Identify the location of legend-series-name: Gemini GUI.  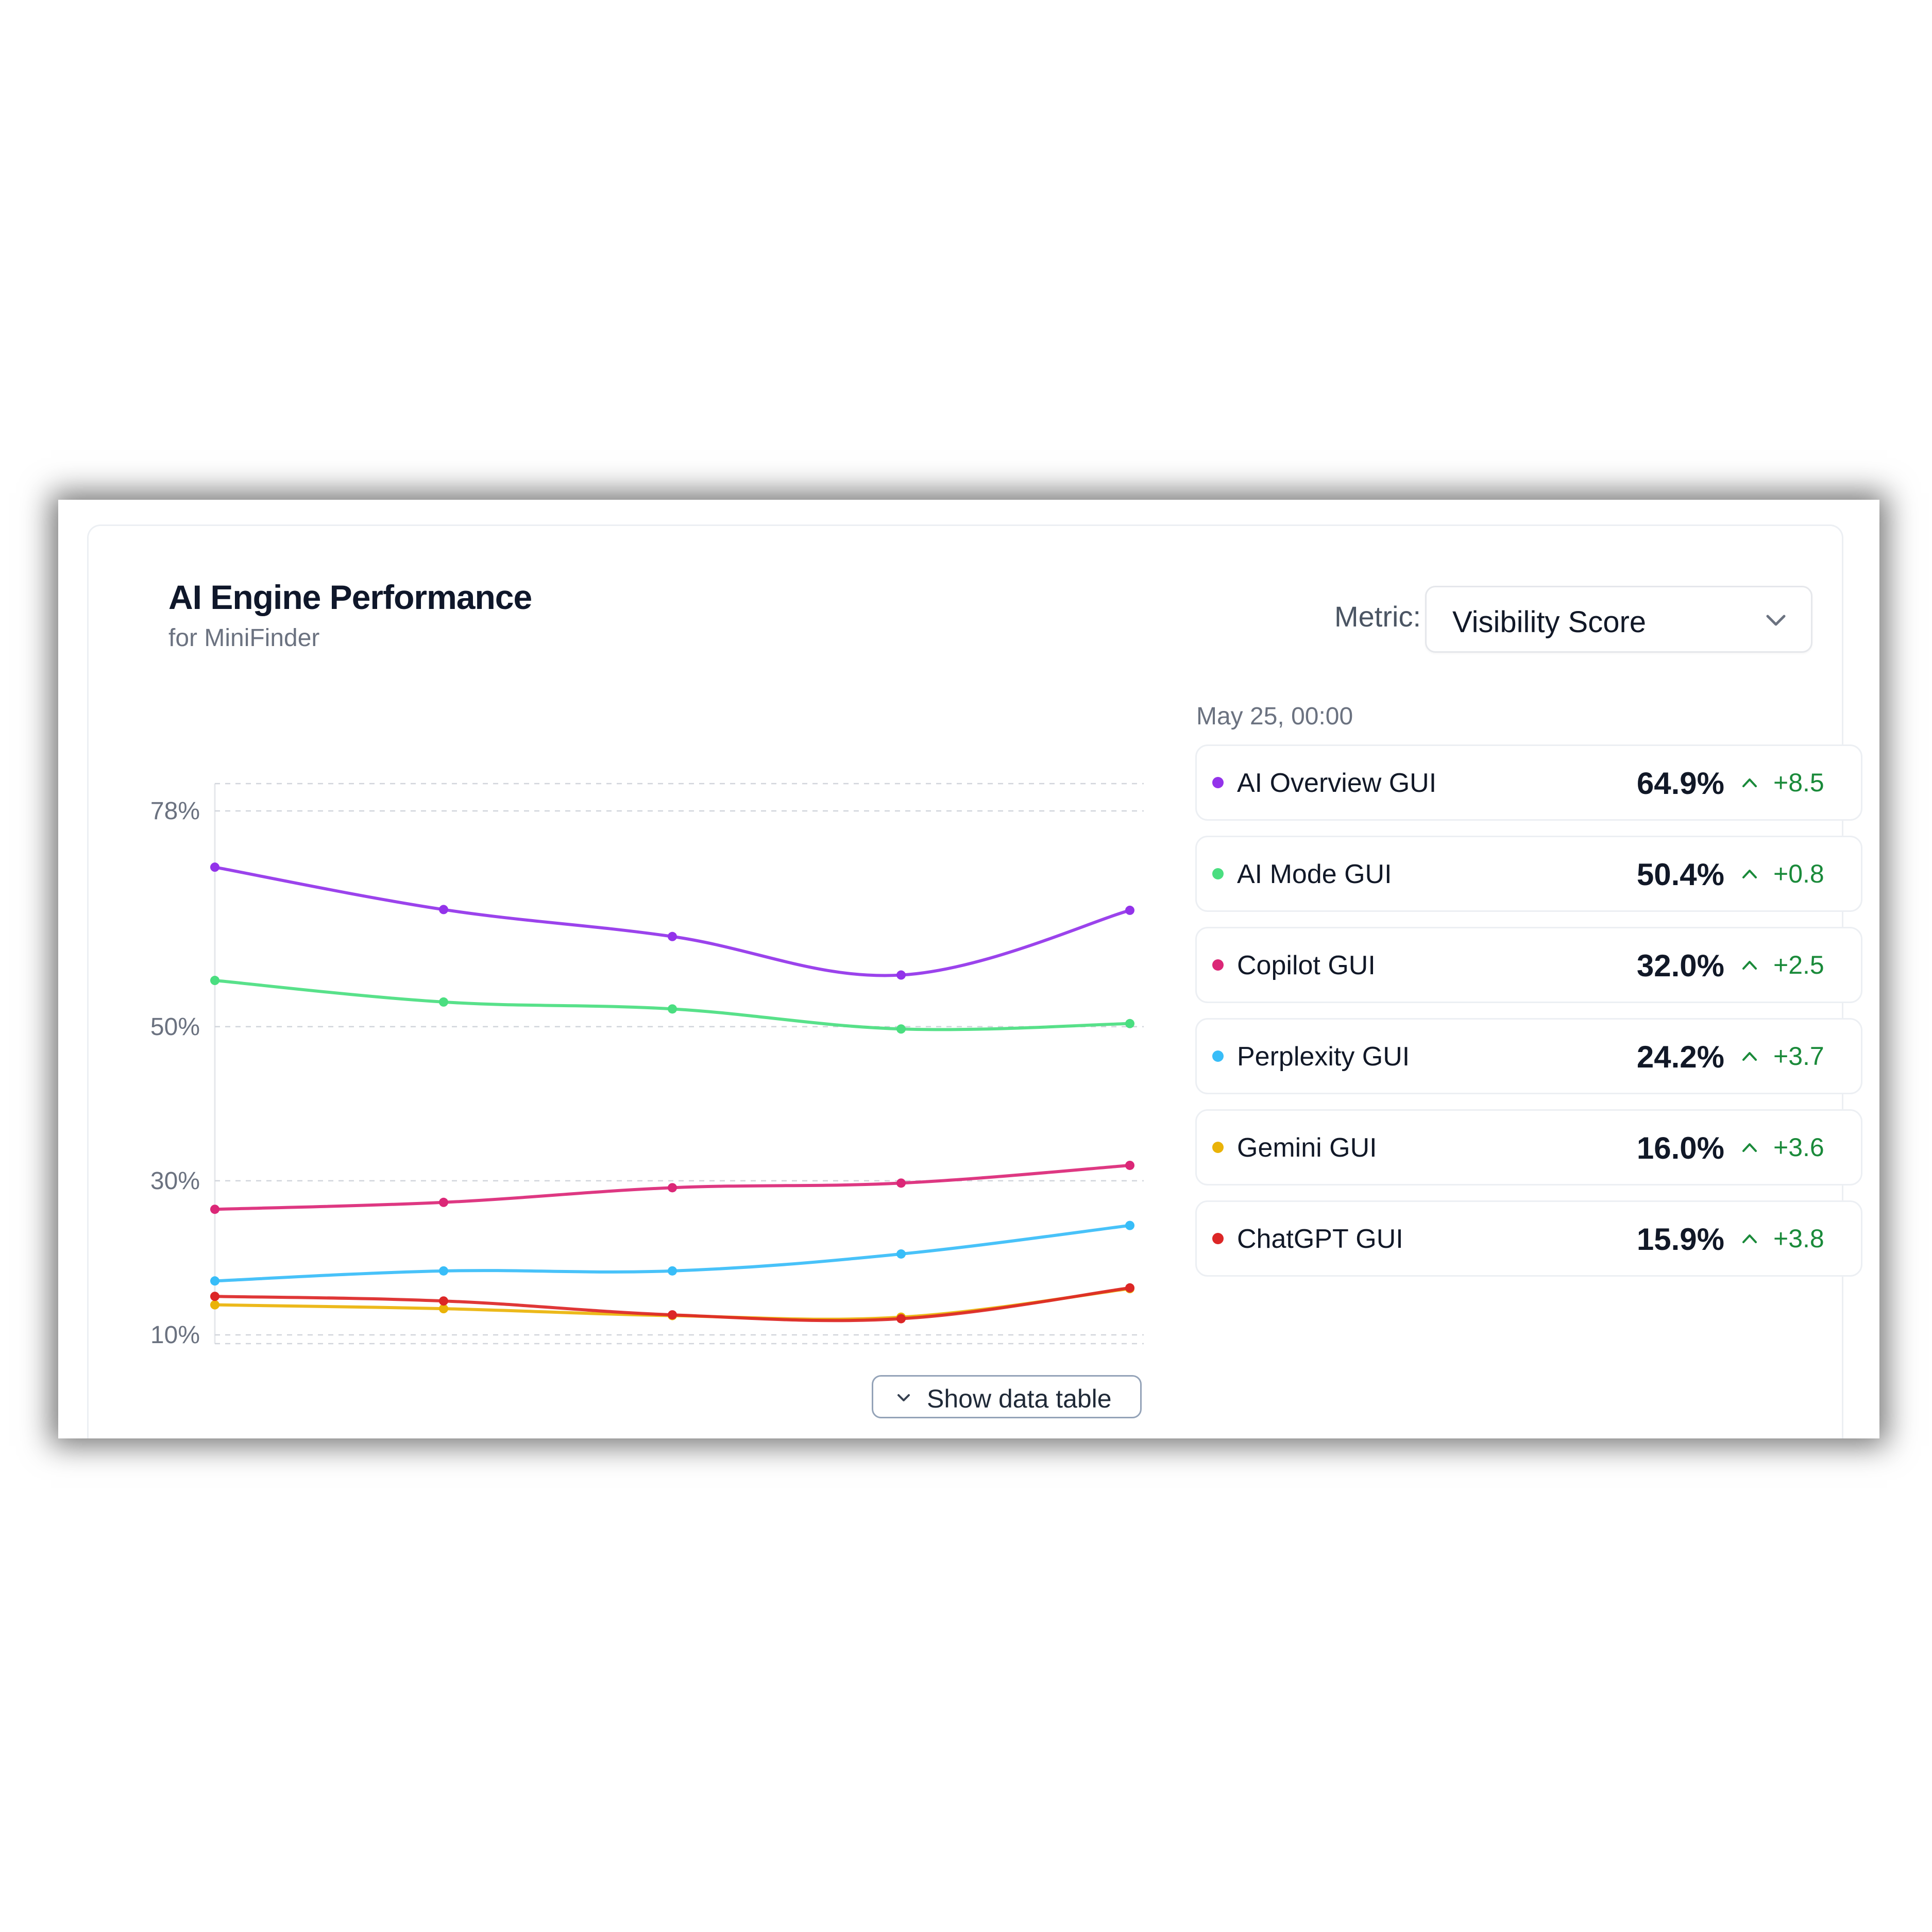
(1307, 1148).